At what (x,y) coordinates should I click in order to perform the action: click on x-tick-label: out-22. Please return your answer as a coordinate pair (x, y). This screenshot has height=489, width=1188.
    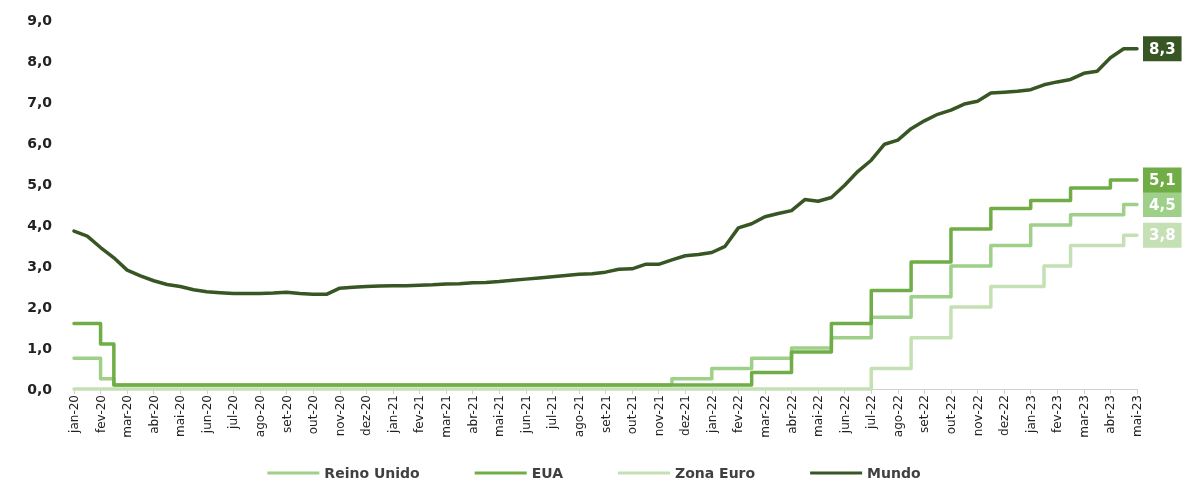
    Looking at the image, I should click on (950, 415).